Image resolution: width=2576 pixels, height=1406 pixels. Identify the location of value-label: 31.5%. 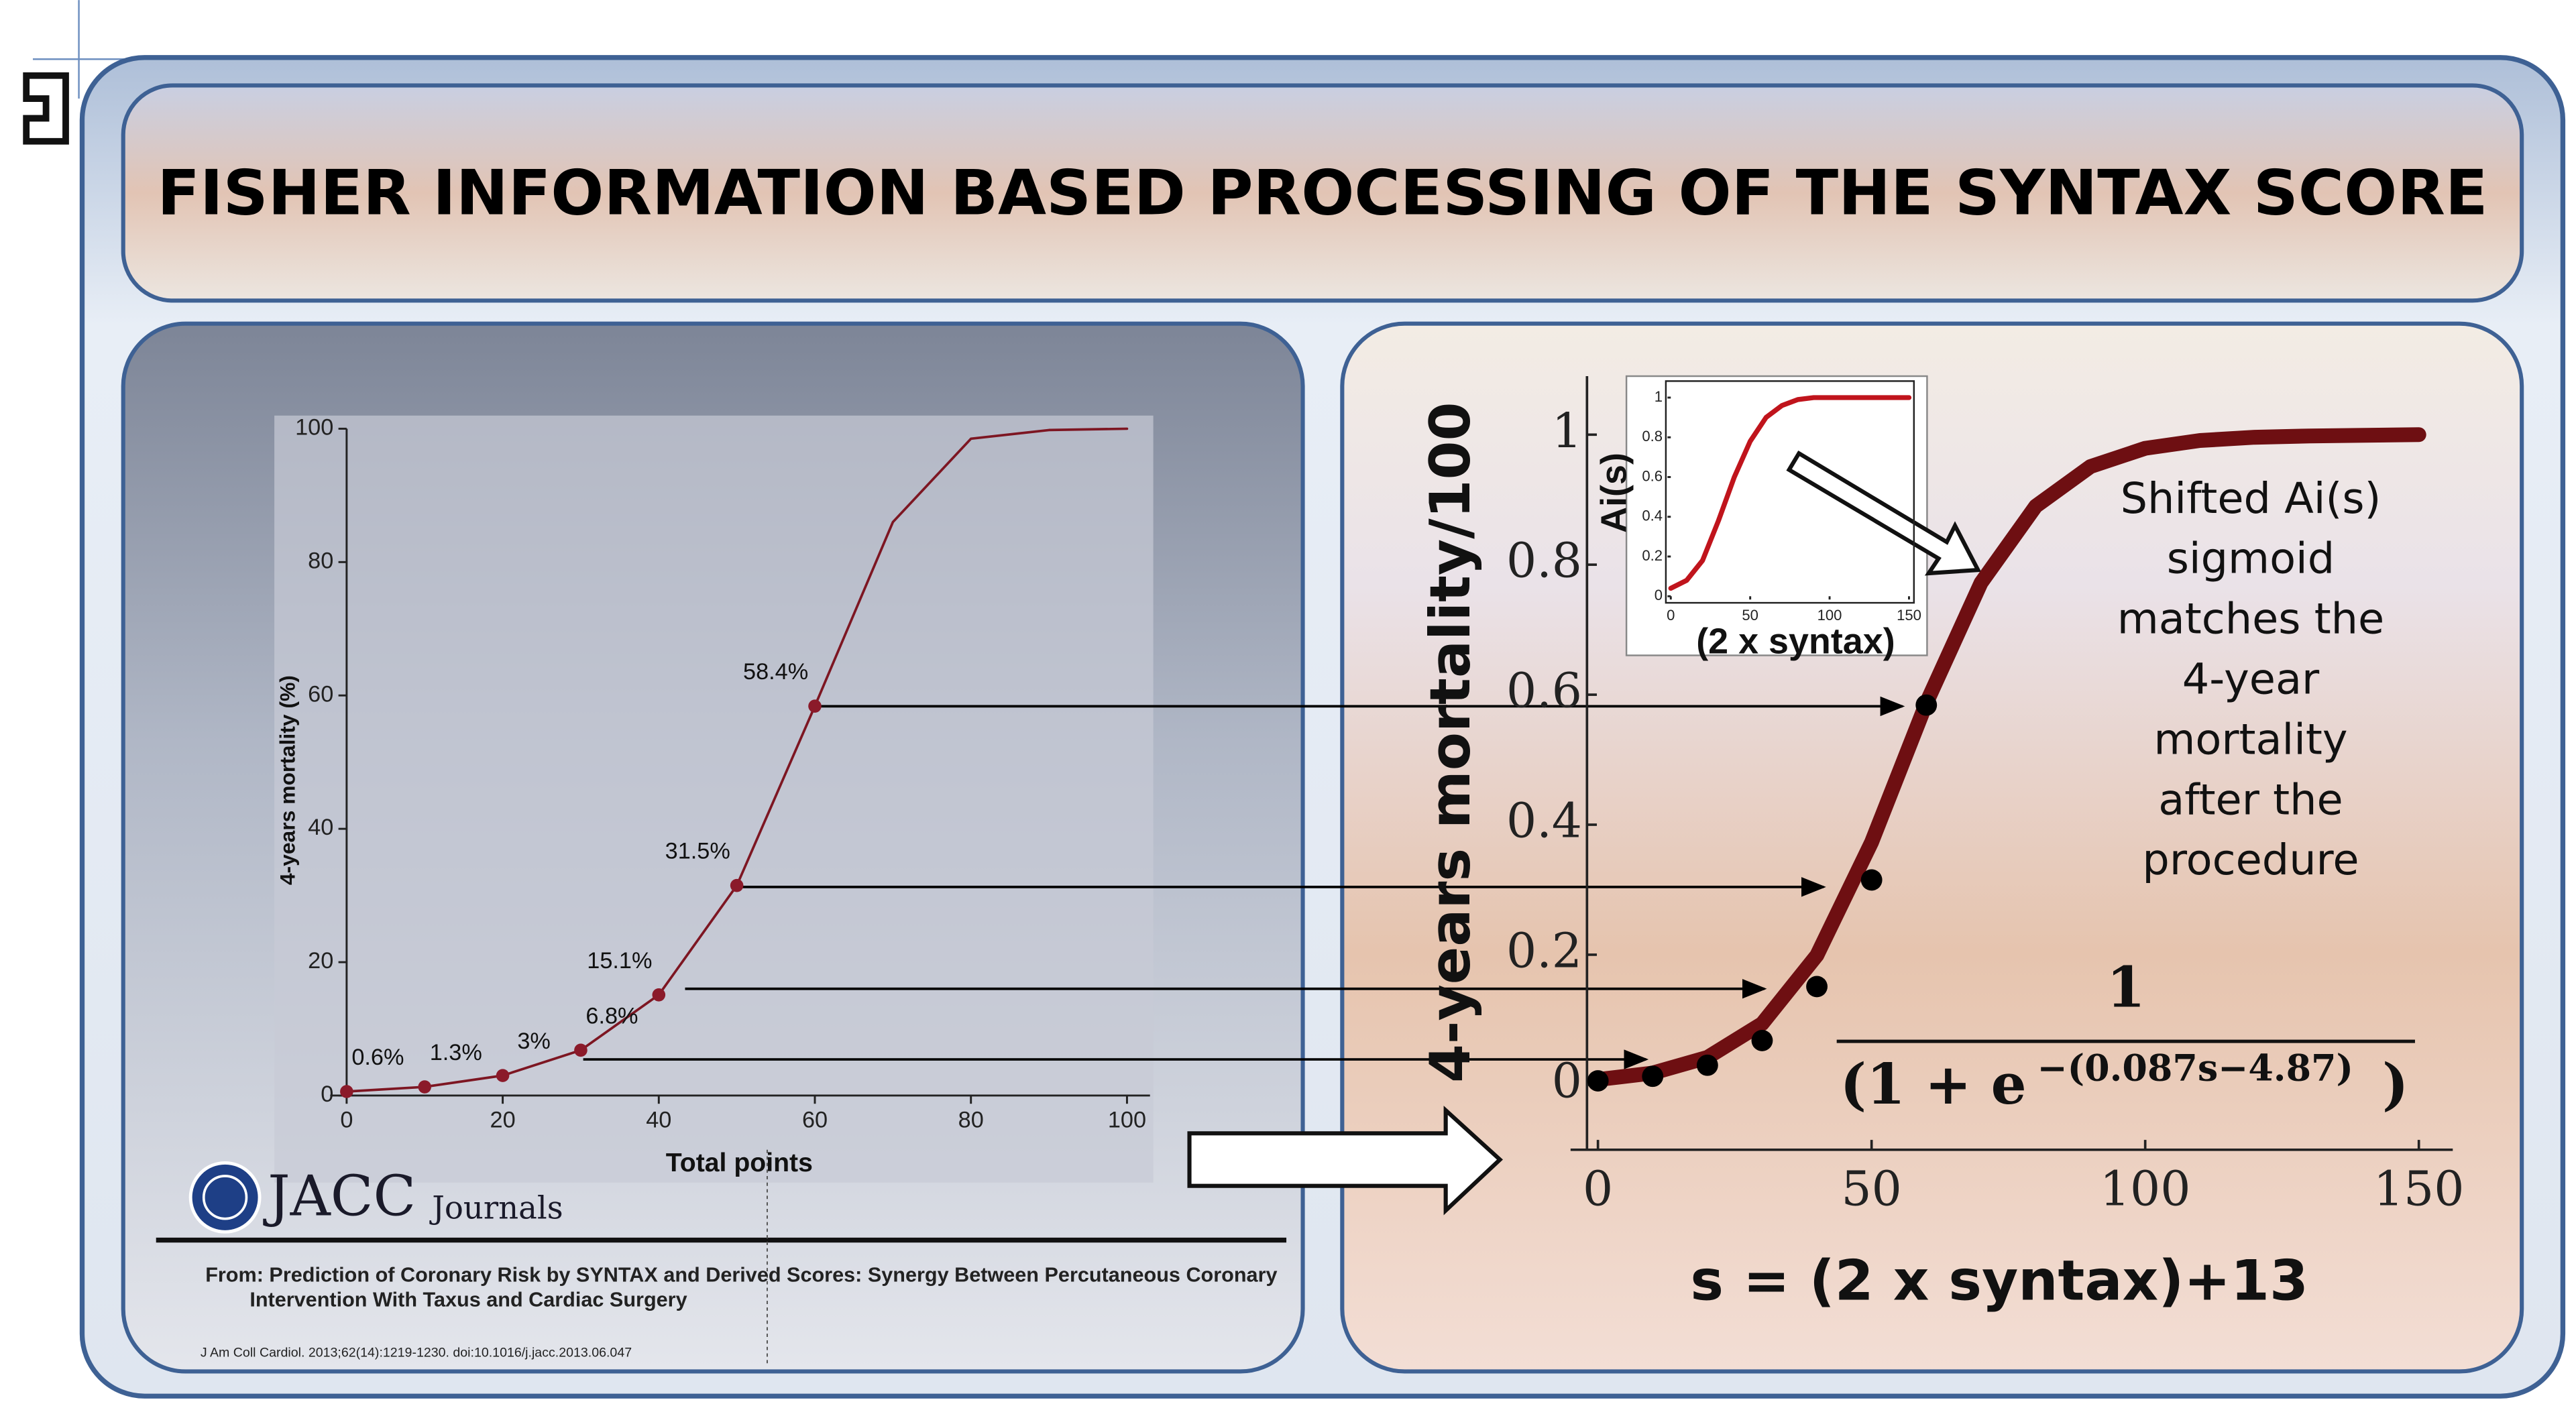
(697, 851).